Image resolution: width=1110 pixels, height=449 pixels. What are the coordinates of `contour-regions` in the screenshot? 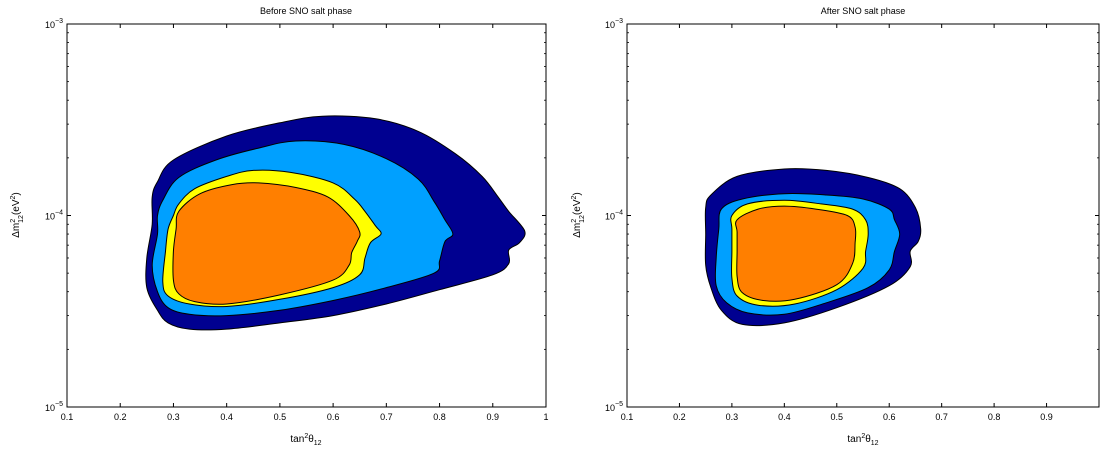 It's located at (813, 247).